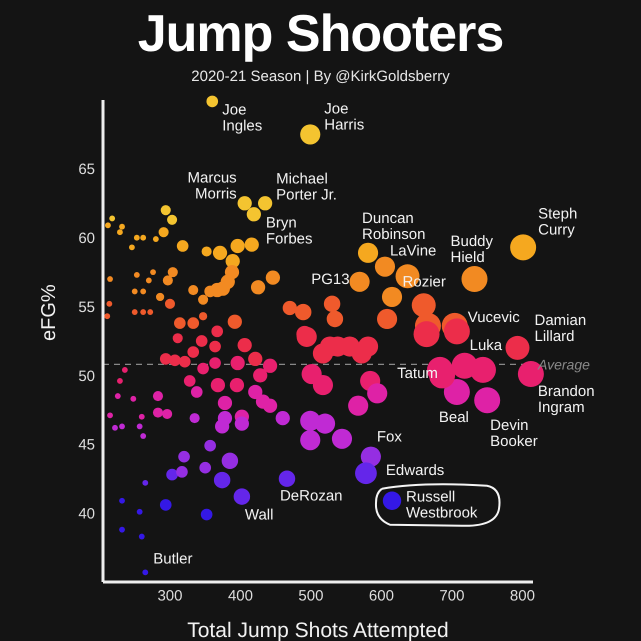  I want to click on y-tick-label: 60, so click(86, 239).